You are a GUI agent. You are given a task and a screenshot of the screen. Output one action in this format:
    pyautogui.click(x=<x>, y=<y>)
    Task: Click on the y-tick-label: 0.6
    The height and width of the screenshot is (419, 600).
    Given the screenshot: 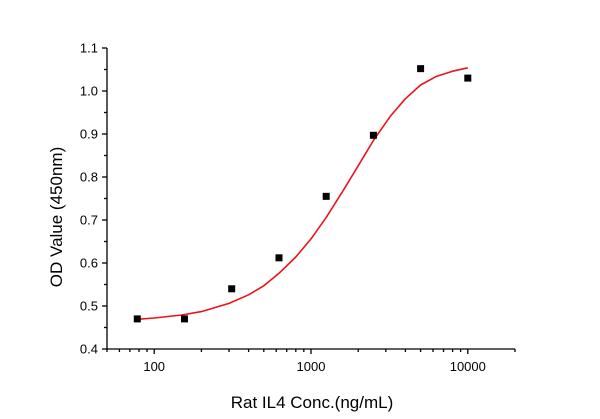 What is the action you would take?
    pyautogui.click(x=89, y=263)
    